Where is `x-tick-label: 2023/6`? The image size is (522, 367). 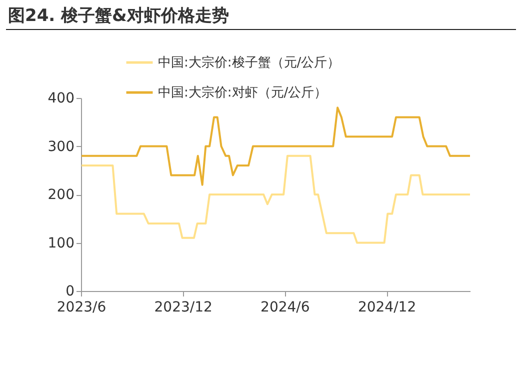
x-tick-label: 2023/6 is located at coordinates (81, 308).